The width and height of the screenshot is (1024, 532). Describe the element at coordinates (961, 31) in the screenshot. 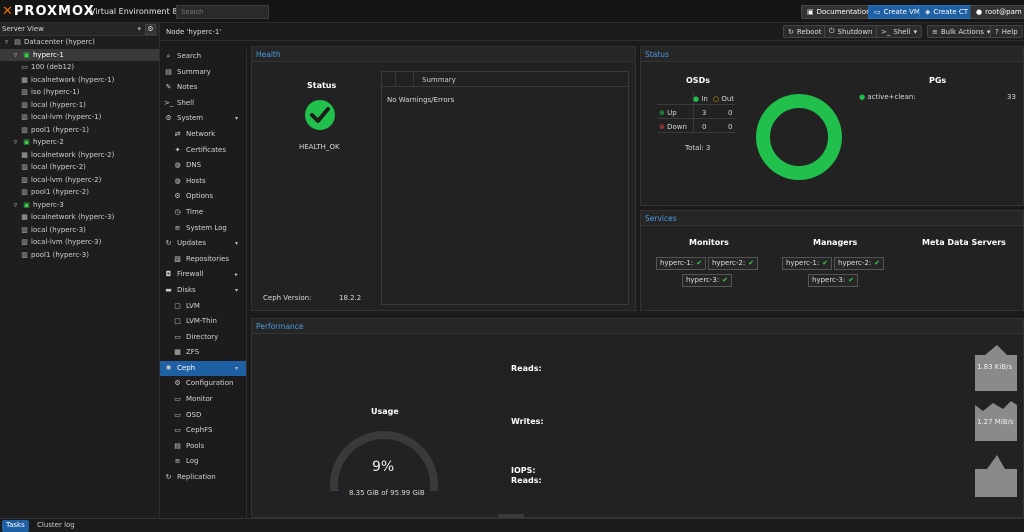

I see `bulk-actions-button: ≡ Bulk Actions ▾` at that location.